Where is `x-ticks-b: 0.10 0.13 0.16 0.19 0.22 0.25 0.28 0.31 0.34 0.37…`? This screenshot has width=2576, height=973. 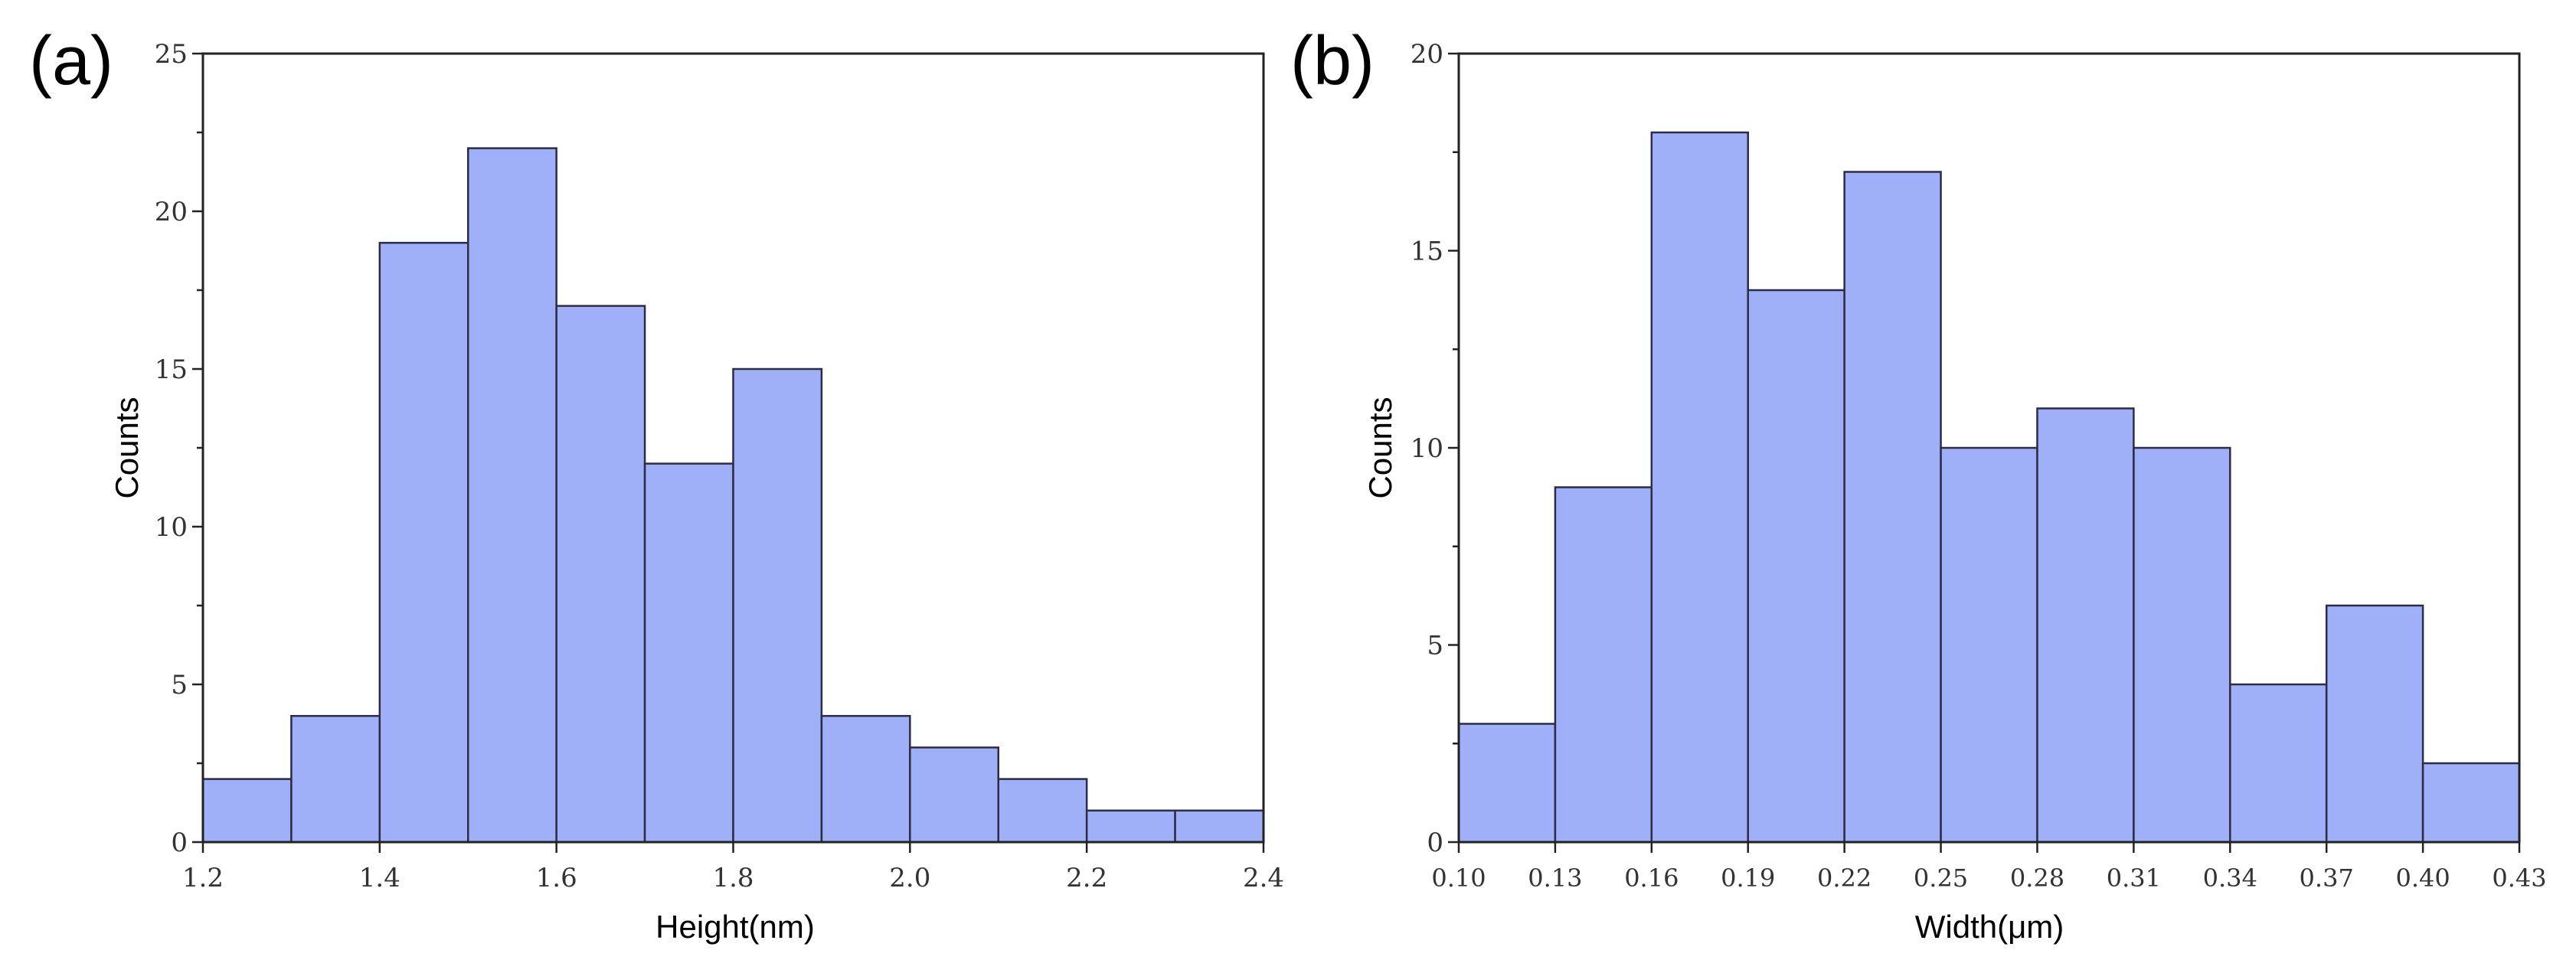 x-ticks-b: 0.10 0.13 0.16 0.19 0.22 0.25 0.28 0.31 0.34 0.37… is located at coordinates (1989, 867).